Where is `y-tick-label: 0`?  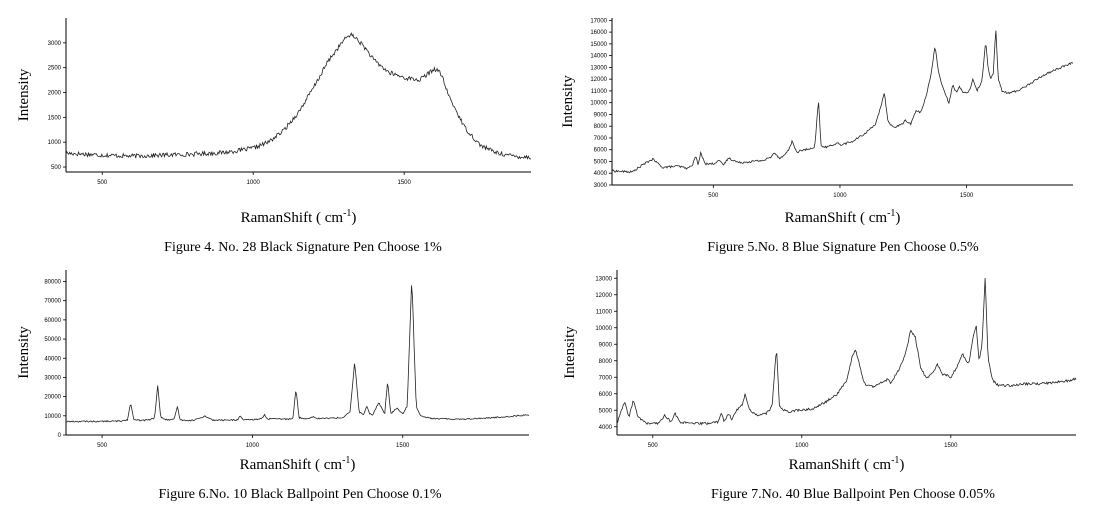
y-tick-label: 0 is located at coordinates (60, 436).